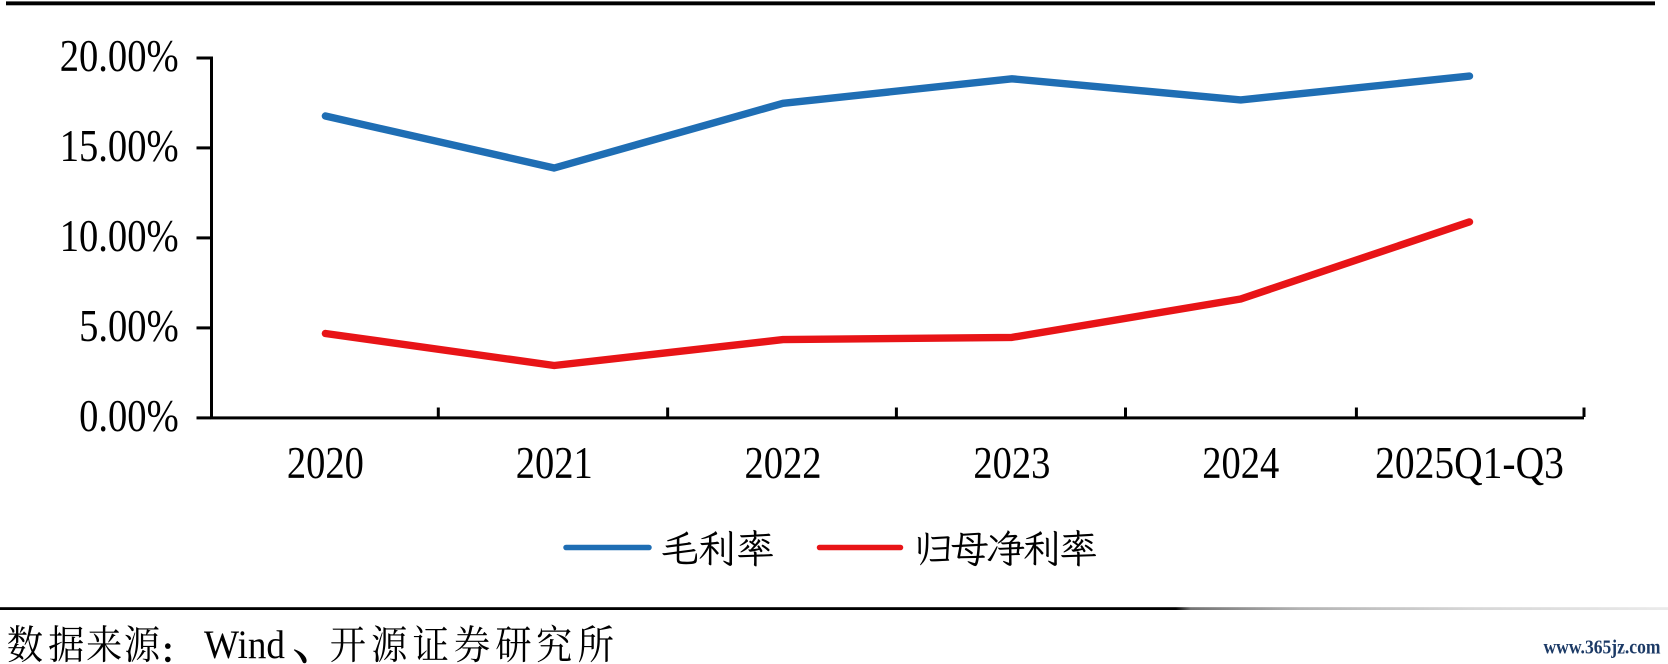 Image resolution: width=1668 pixels, height=664 pixels. What do you see at coordinates (119, 146) in the screenshot?
I see `svg-text: 15.00%` at bounding box center [119, 146].